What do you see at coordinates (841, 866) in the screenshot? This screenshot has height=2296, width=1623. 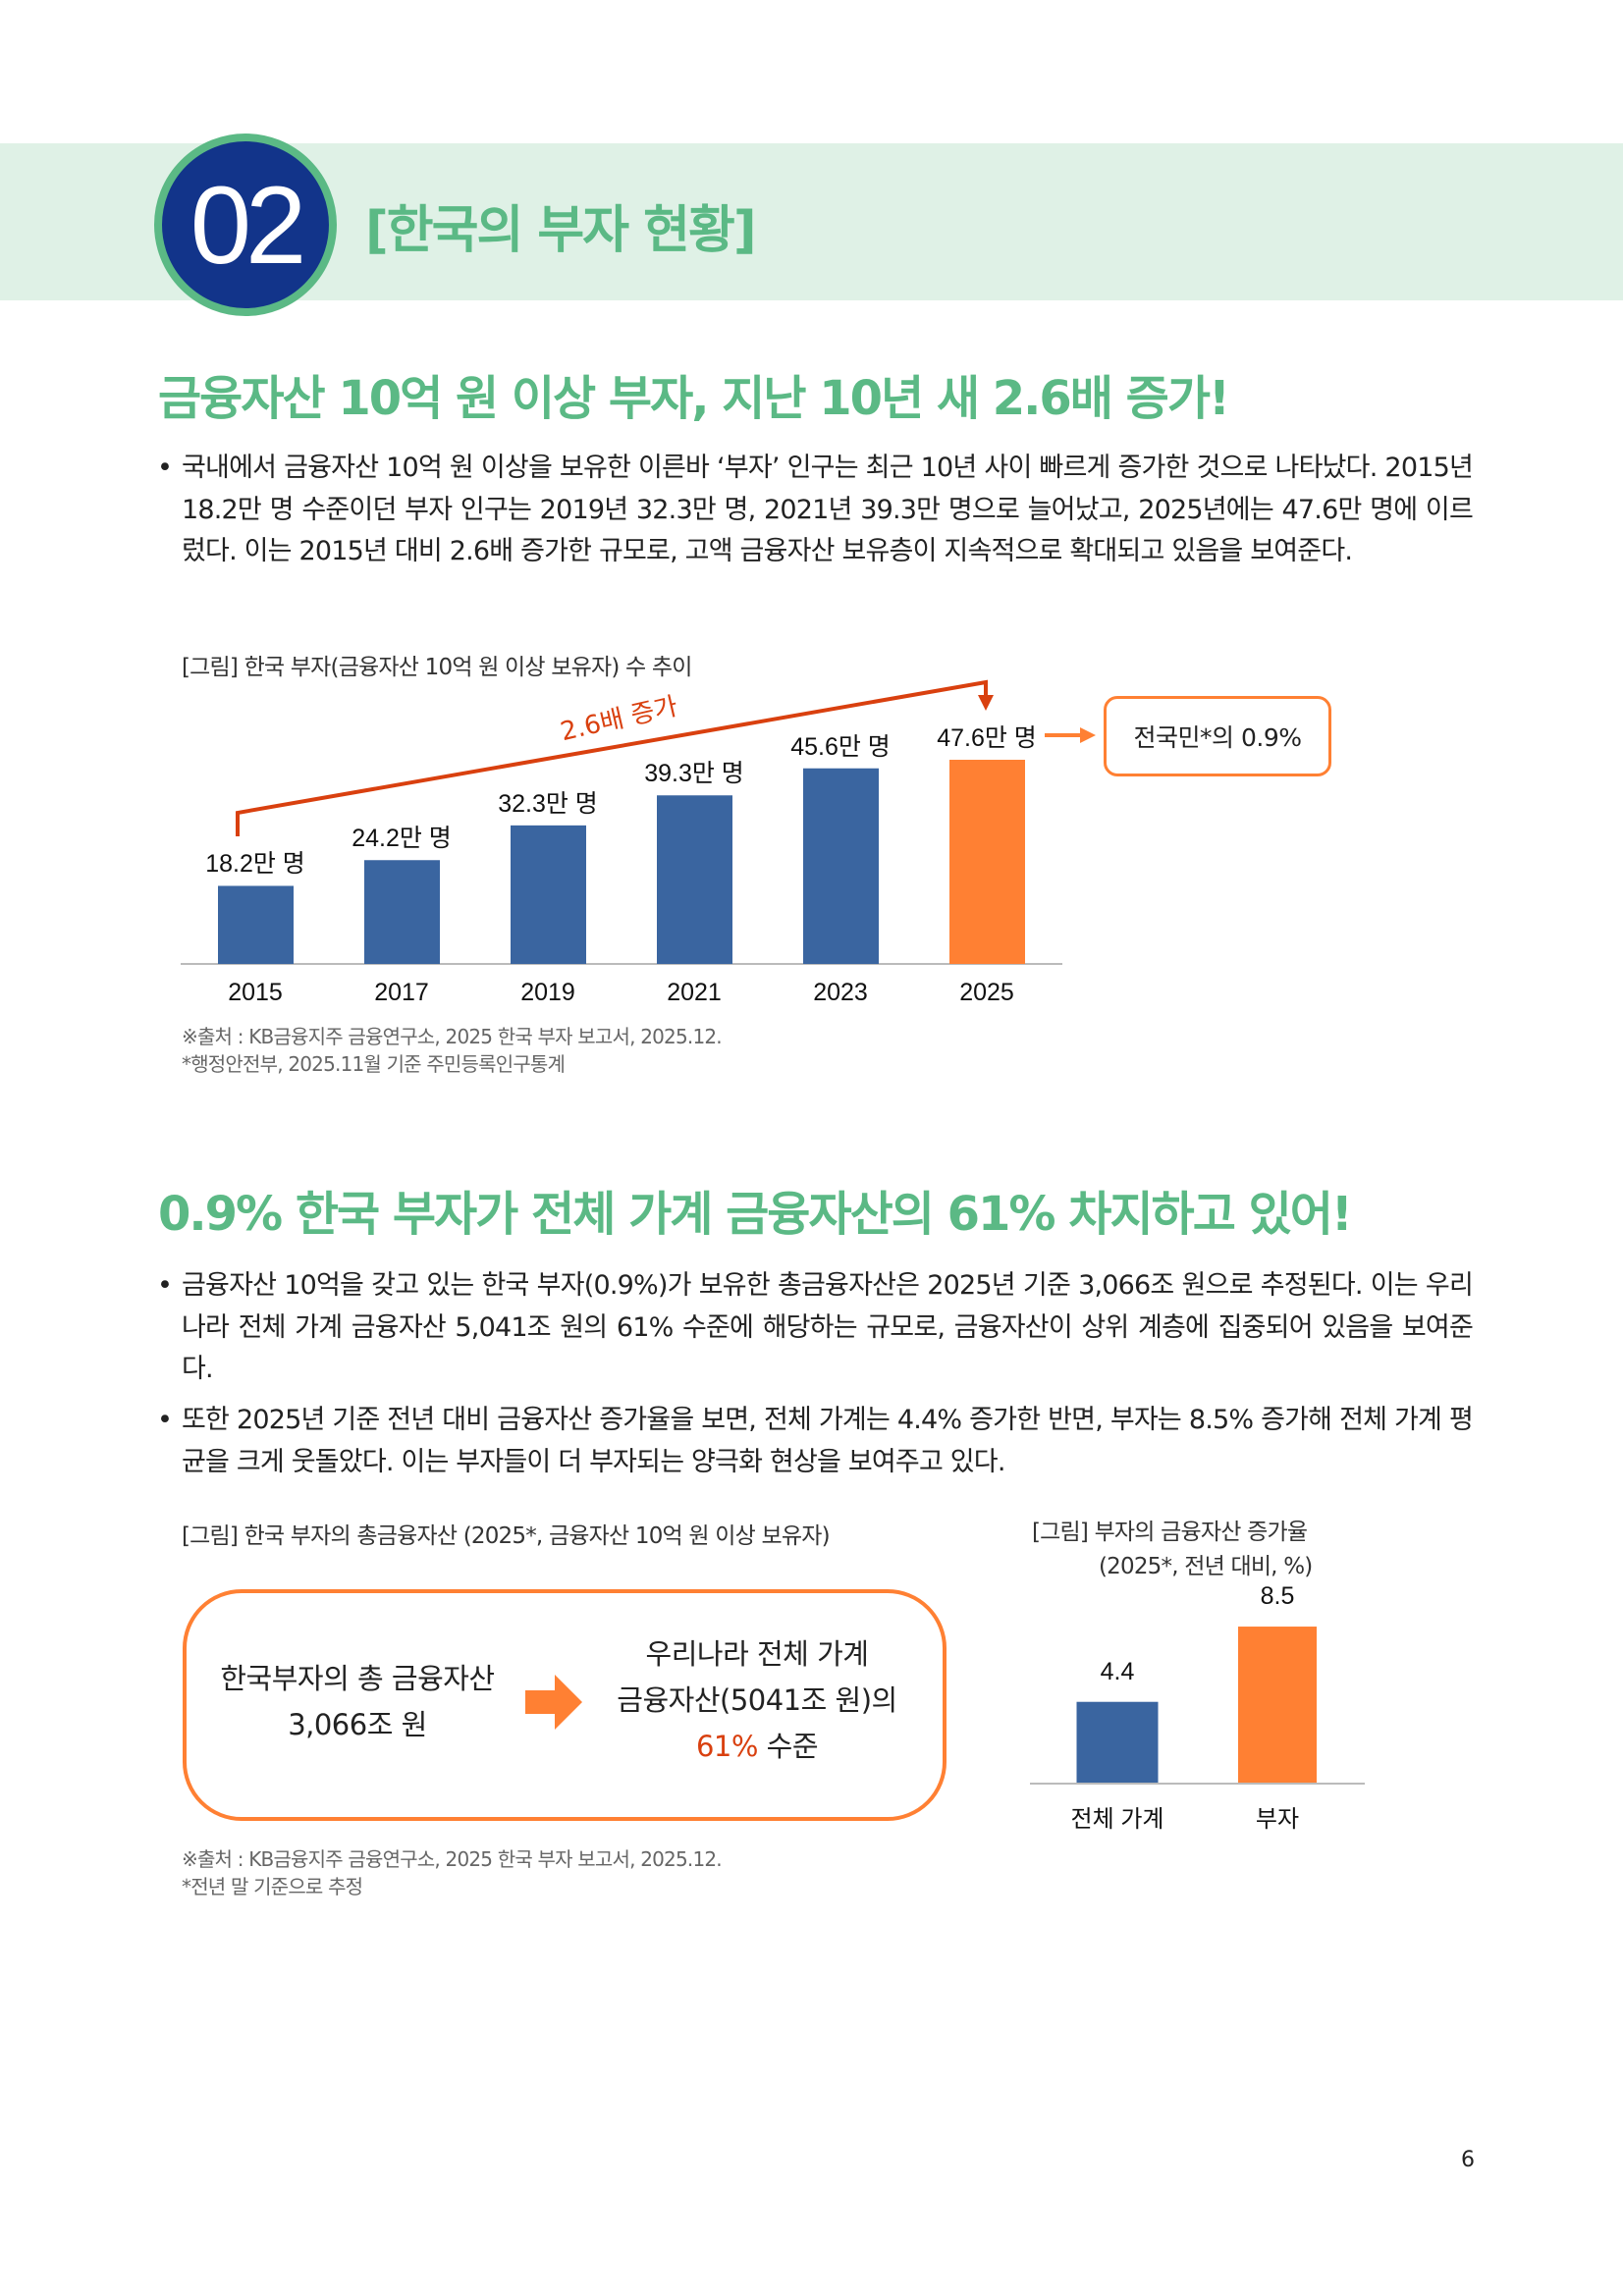 I see `bar-2023` at bounding box center [841, 866].